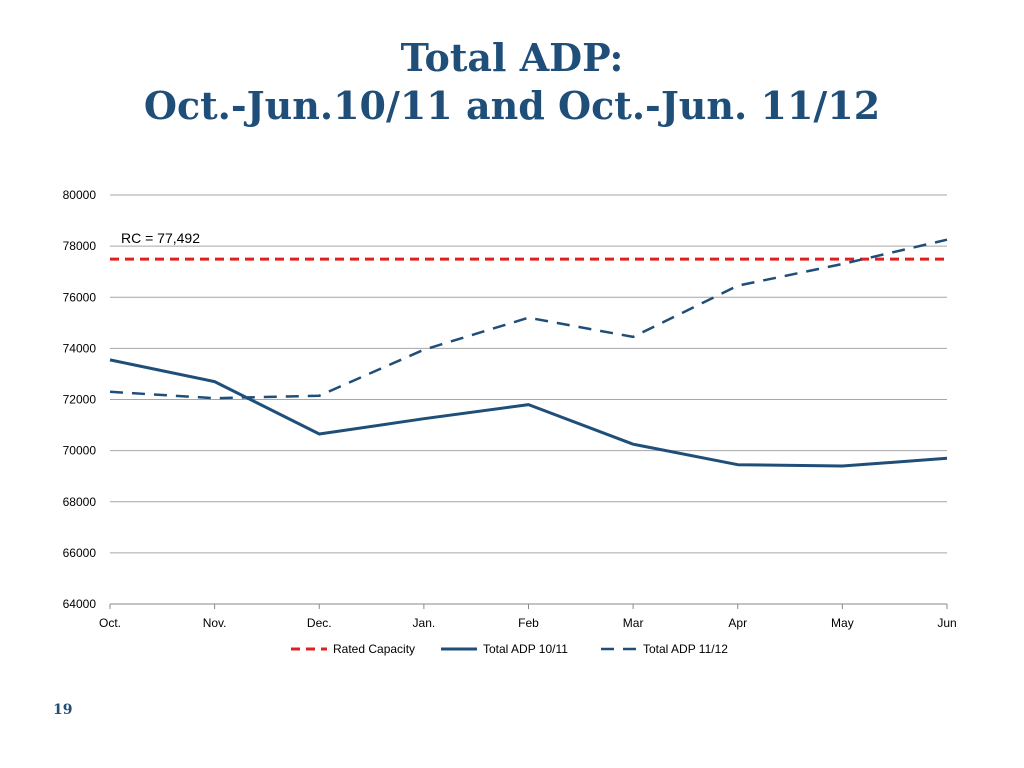 The height and width of the screenshot is (768, 1024). Describe the element at coordinates (80, 502) in the screenshot. I see `y-tick-label: 68000` at that location.